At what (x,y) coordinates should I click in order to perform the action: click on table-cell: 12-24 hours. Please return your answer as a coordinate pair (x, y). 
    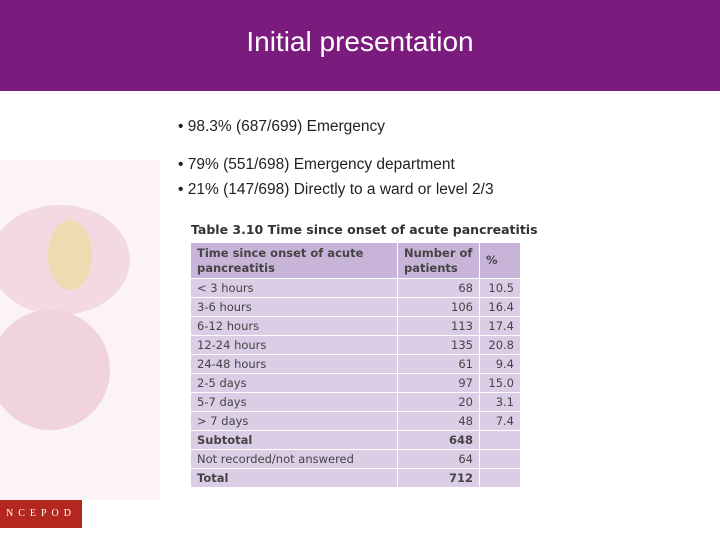
    Looking at the image, I should click on (294, 345).